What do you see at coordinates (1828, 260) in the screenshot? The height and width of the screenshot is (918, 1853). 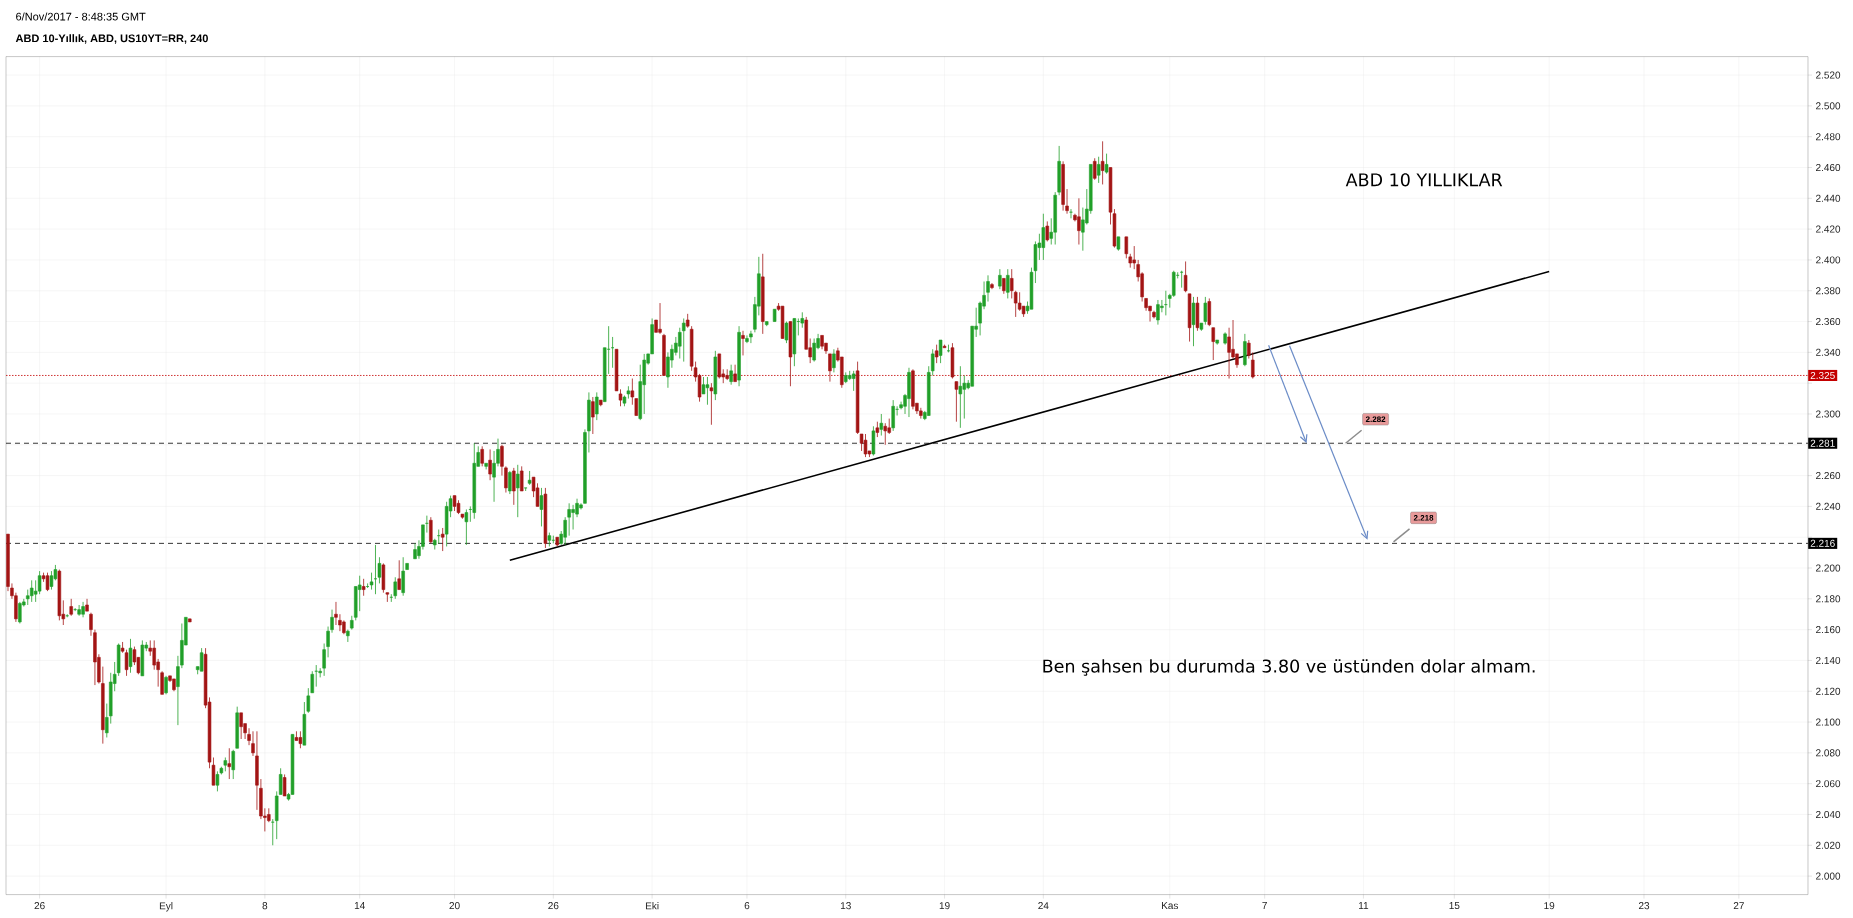 I see `y-tick-label: 2.400` at bounding box center [1828, 260].